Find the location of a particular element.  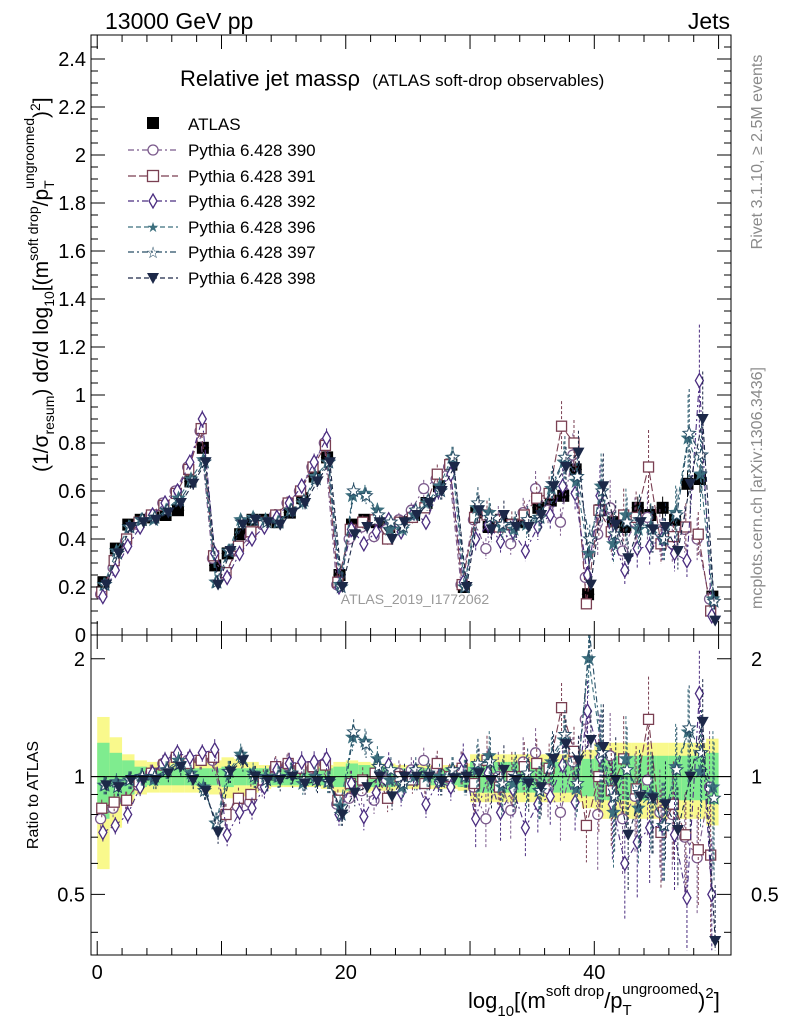

ratio-y-tick-label: 0.5 is located at coordinates (71, 895).